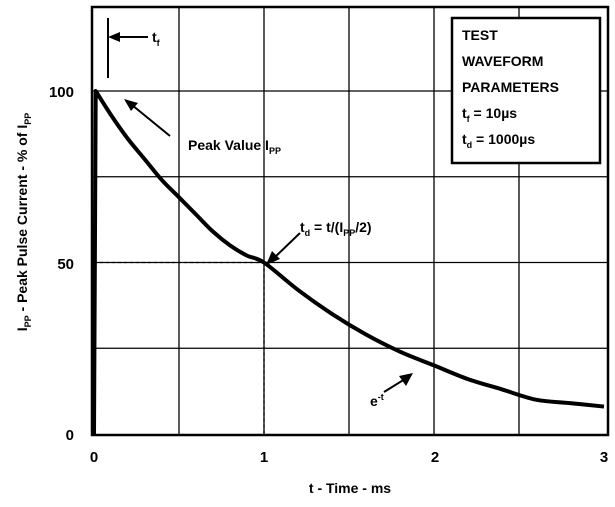 This screenshot has height=507, width=615. What do you see at coordinates (65, 264) in the screenshot?
I see `y-tick-label-50: 50` at bounding box center [65, 264].